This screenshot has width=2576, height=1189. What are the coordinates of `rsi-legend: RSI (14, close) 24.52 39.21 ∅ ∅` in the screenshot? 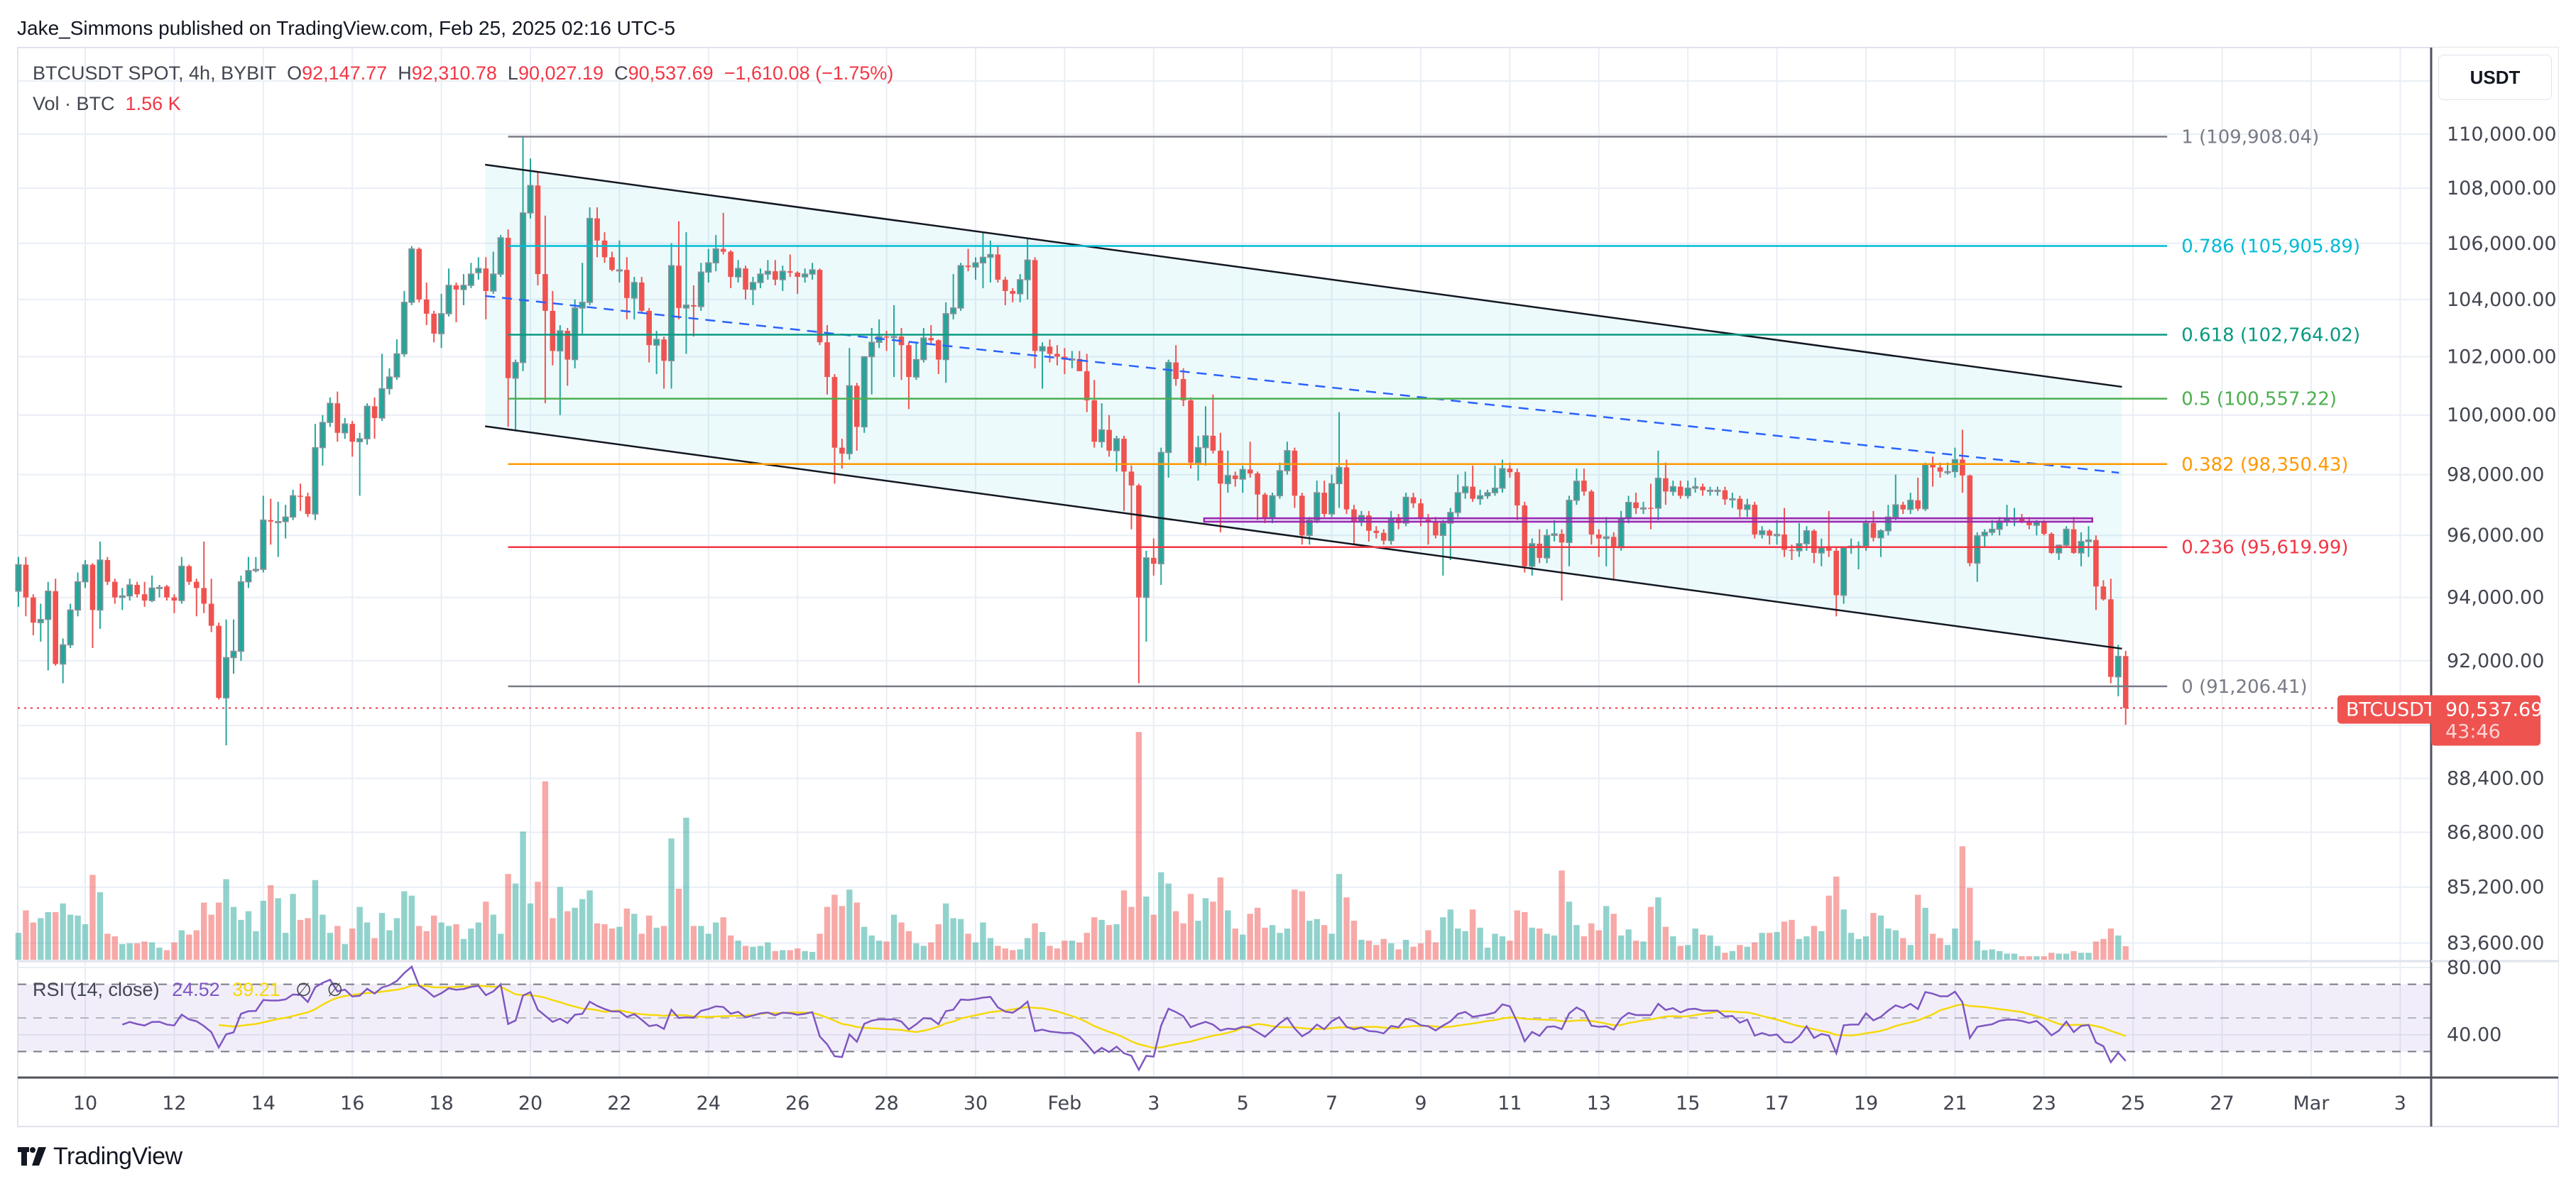 It's located at (188, 990).